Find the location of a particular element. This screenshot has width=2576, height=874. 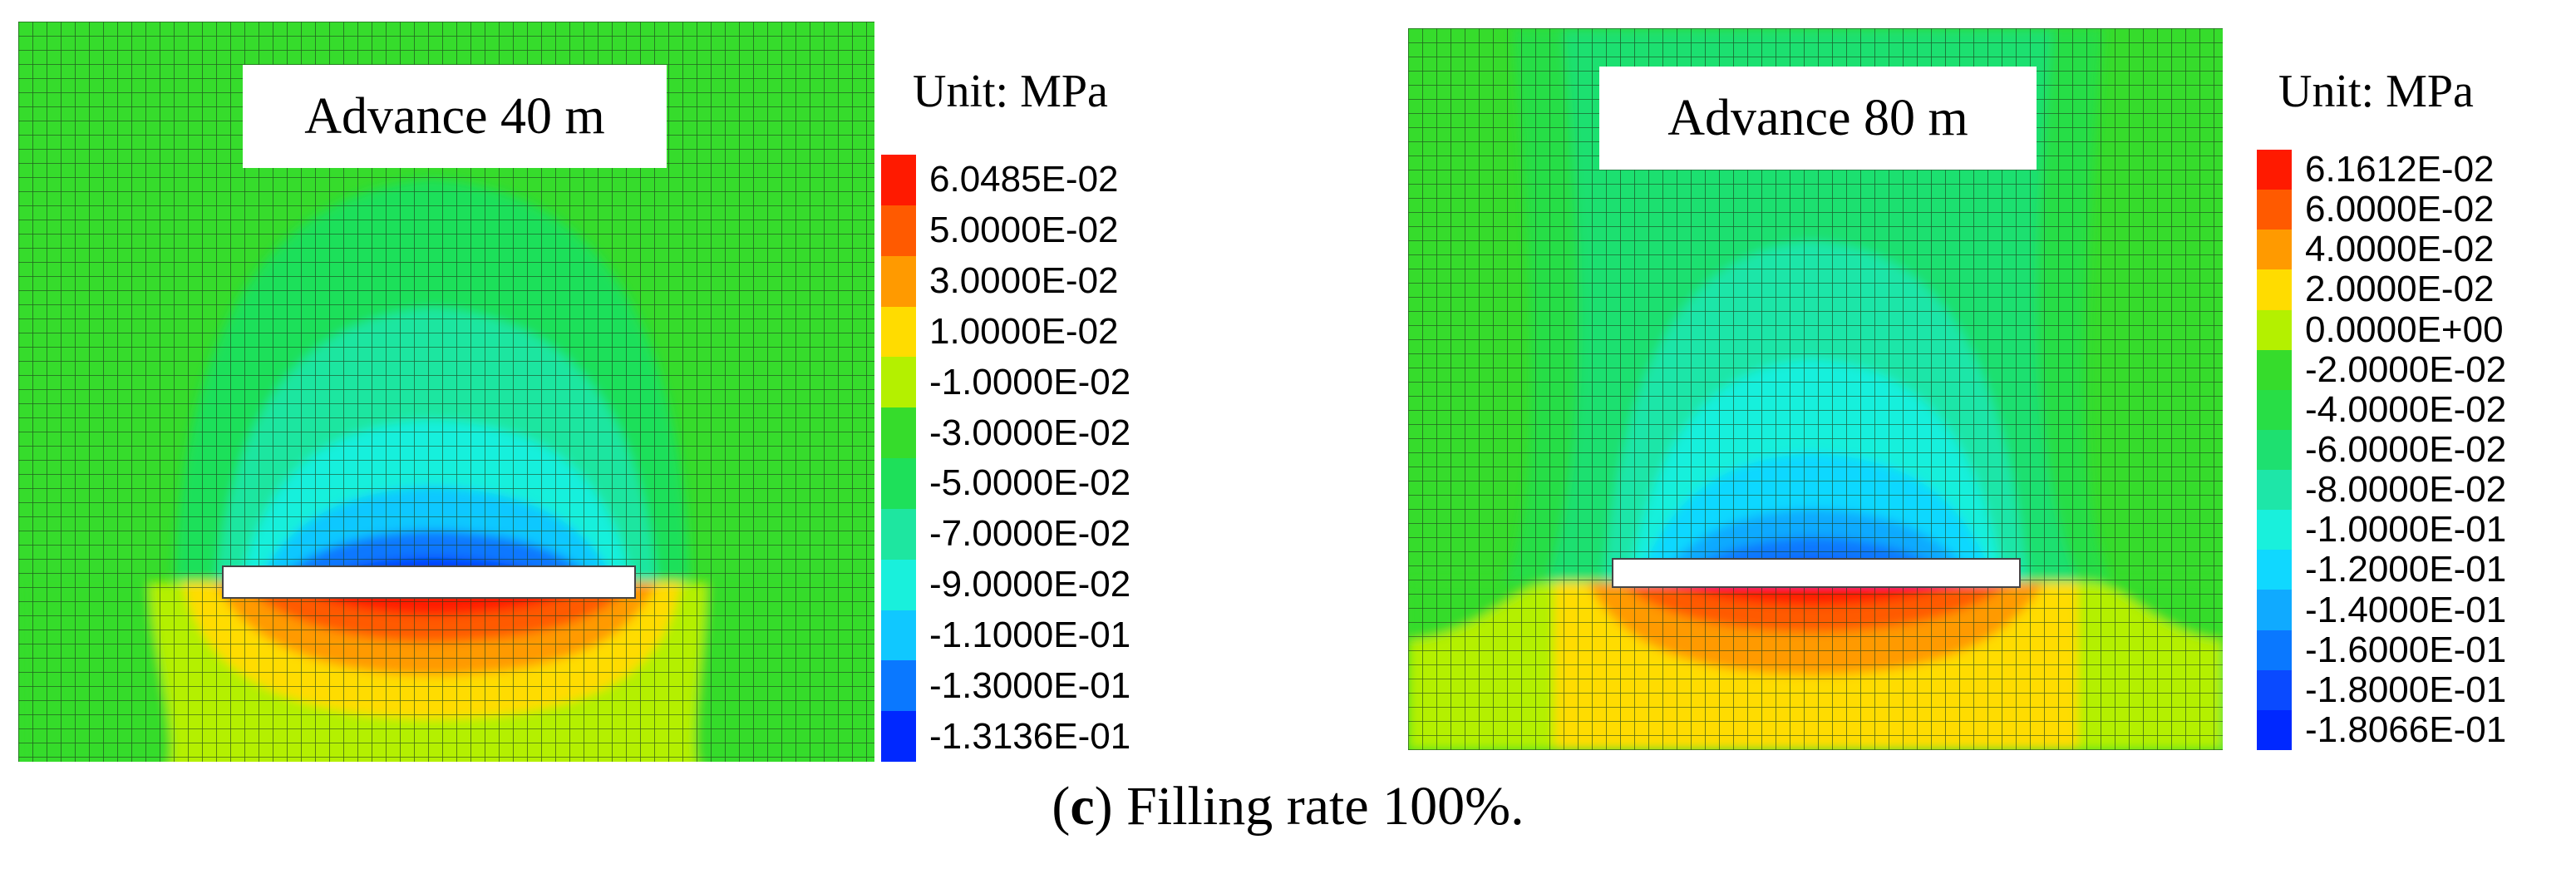

legend-value: -1.3000E-01 is located at coordinates (1030, 685).